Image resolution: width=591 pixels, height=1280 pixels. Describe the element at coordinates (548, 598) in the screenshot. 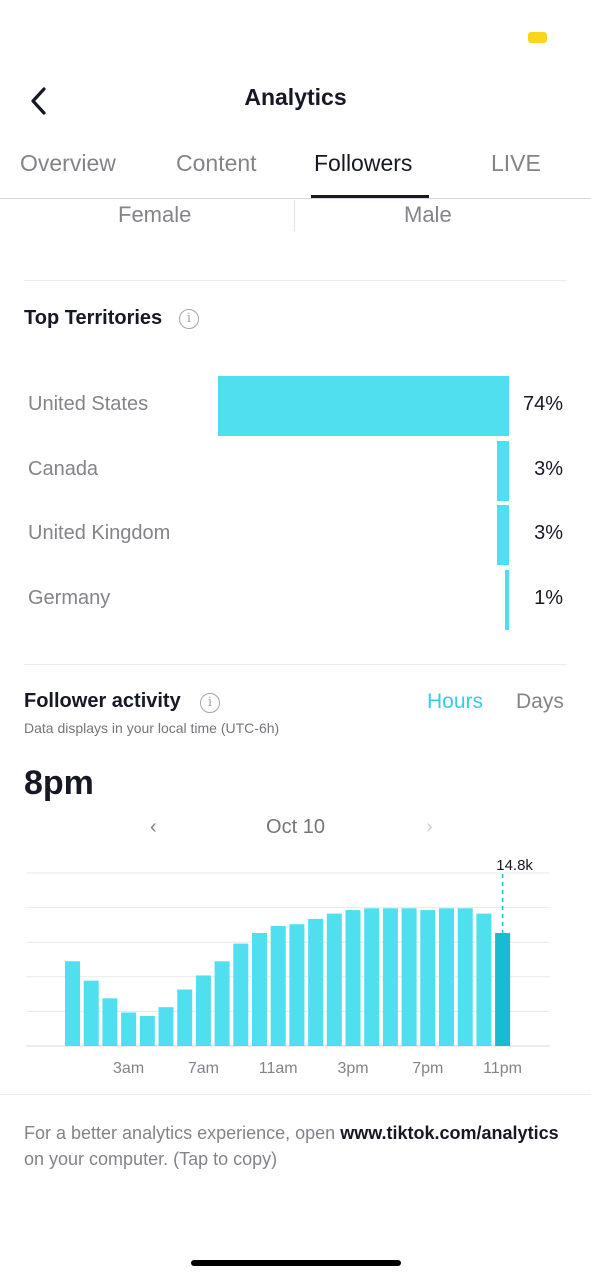

I see `territory-percent: 1%` at that location.